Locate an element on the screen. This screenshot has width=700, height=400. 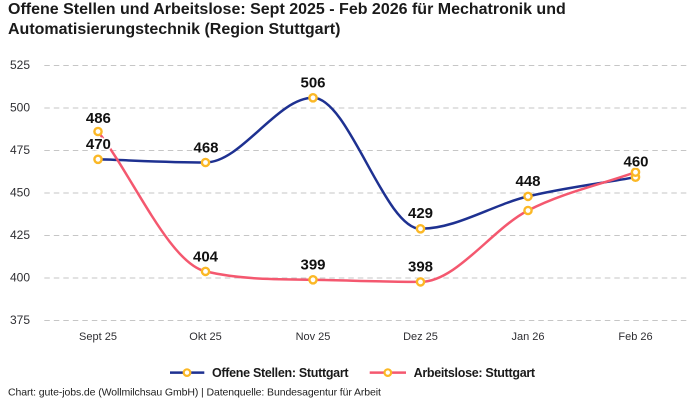
svg-text: 525 is located at coordinates (20, 65).